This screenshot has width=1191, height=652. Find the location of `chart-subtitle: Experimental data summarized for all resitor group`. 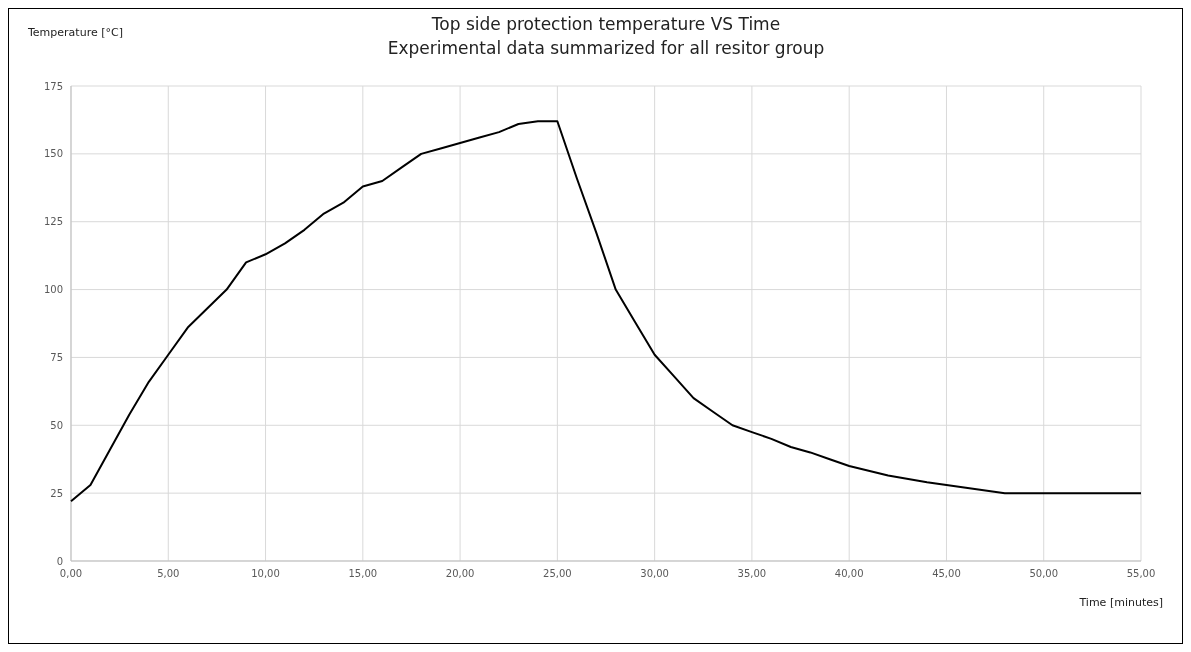

chart-subtitle: Experimental data summarized for all resitor group is located at coordinates (606, 48).